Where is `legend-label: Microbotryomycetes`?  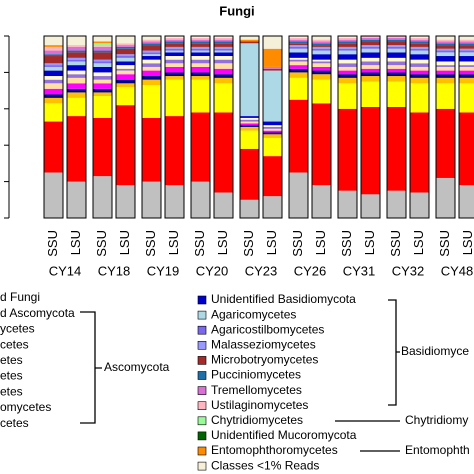
legend-label: Microbotryomycetes is located at coordinates (264, 360).